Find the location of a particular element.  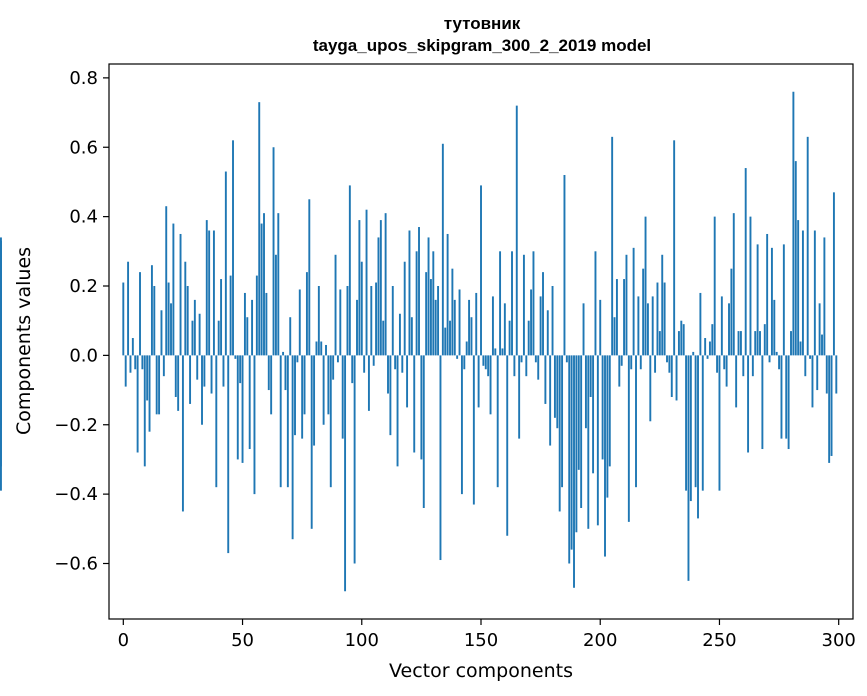

y-axis-label: Components values is located at coordinates (24, 341).